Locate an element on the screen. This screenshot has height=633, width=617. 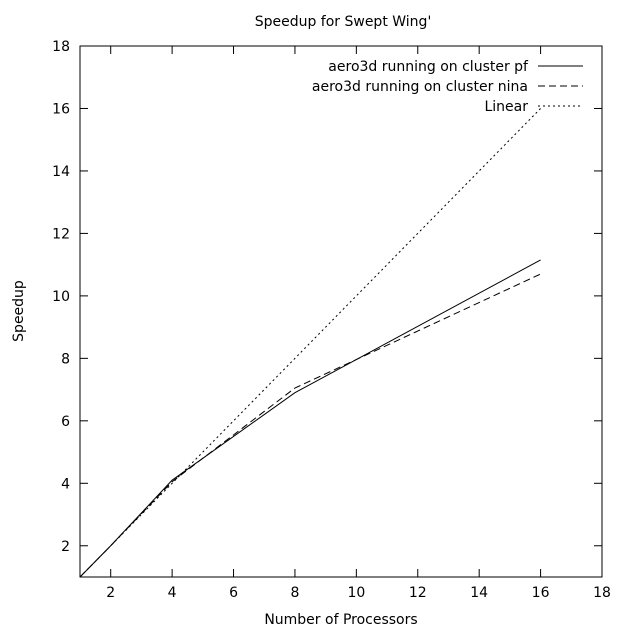
legend-label-3: Linear is located at coordinates (506, 107).